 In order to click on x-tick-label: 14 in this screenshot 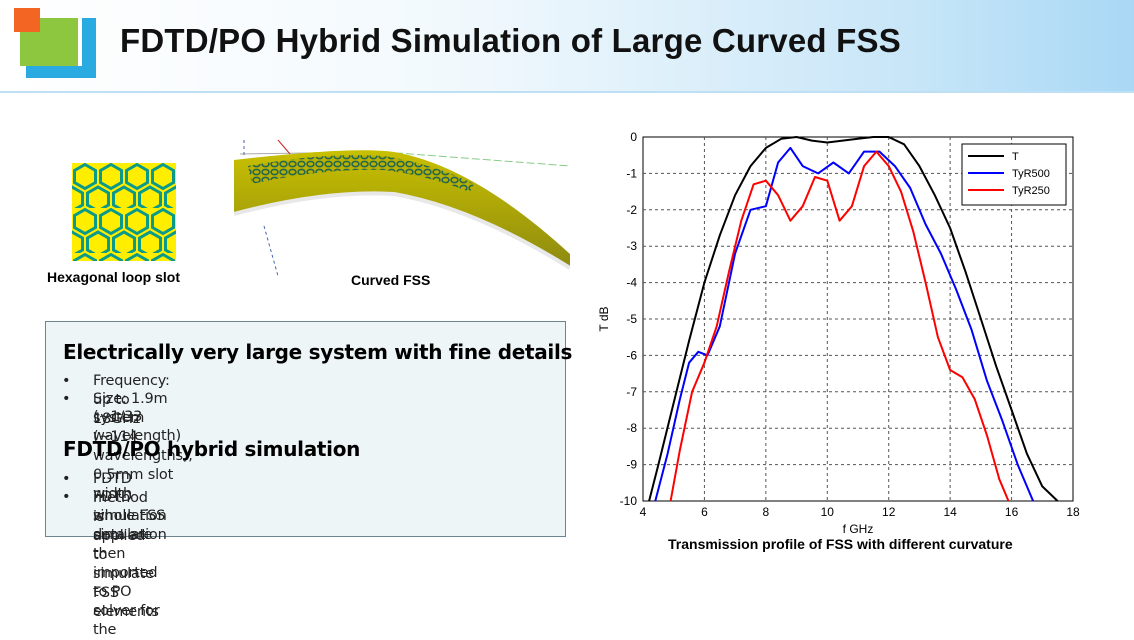, I will do `click(950, 512)`.